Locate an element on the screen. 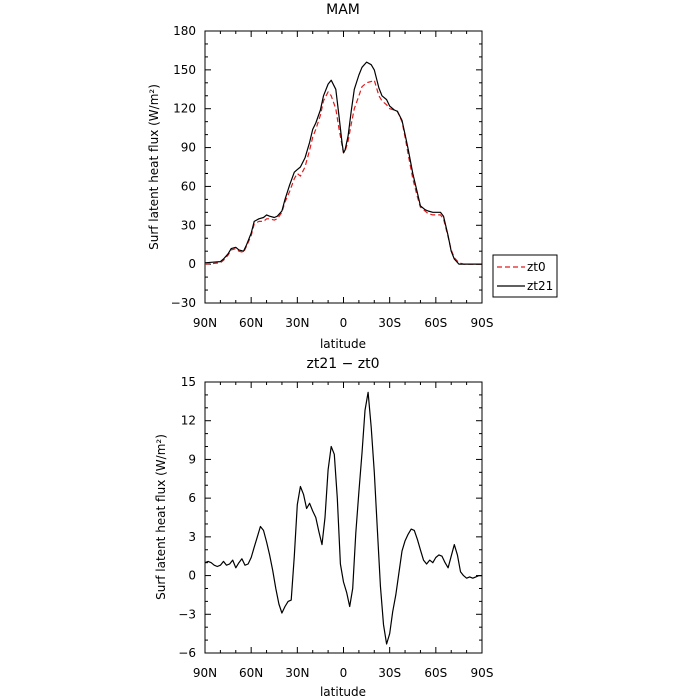 This screenshot has height=700, width=700. y-tick-label: 30 is located at coordinates (188, 225).